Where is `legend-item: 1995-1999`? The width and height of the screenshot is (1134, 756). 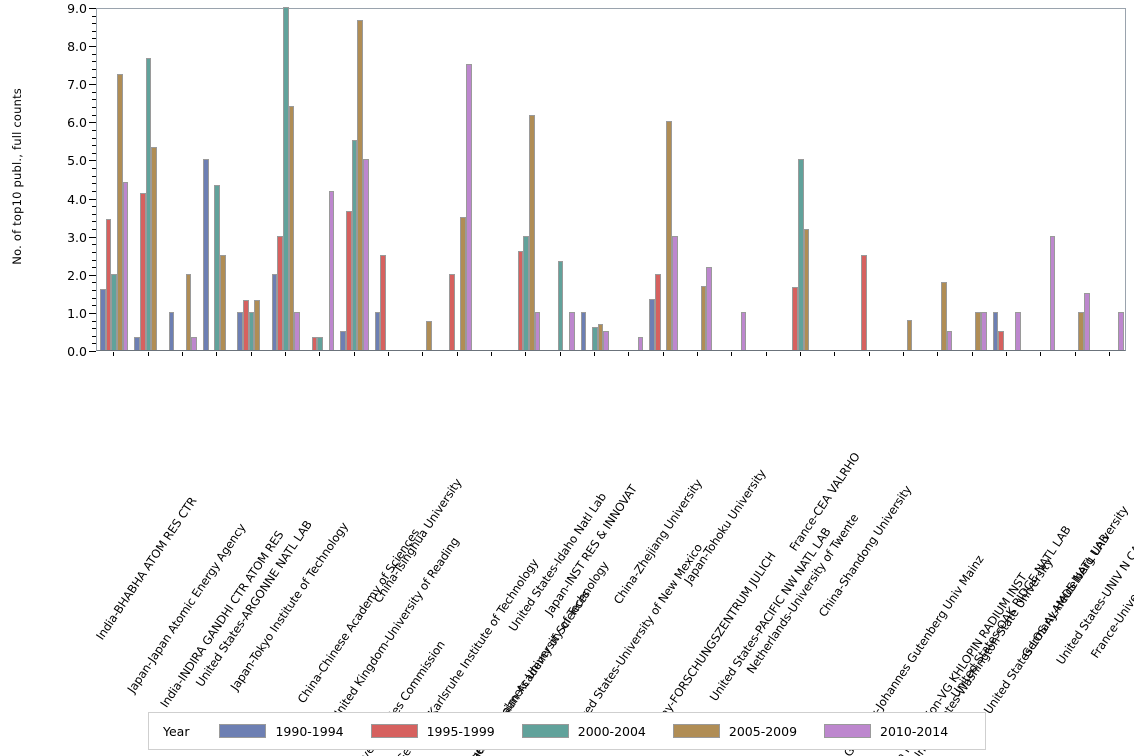
legend-item: 1995-1999 is located at coordinates (432, 731).